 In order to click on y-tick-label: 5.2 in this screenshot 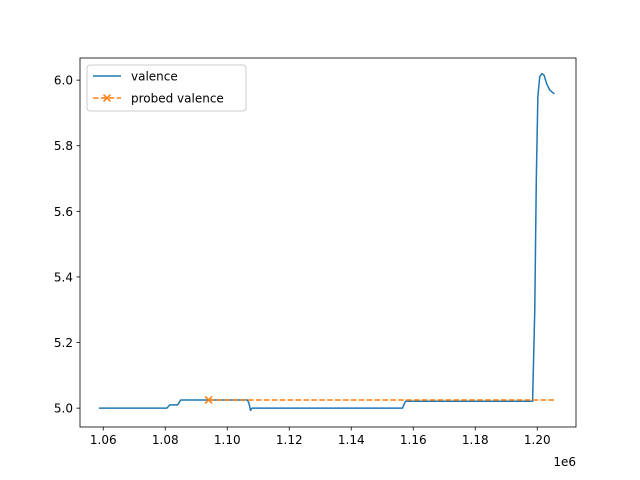, I will do `click(63, 343)`.